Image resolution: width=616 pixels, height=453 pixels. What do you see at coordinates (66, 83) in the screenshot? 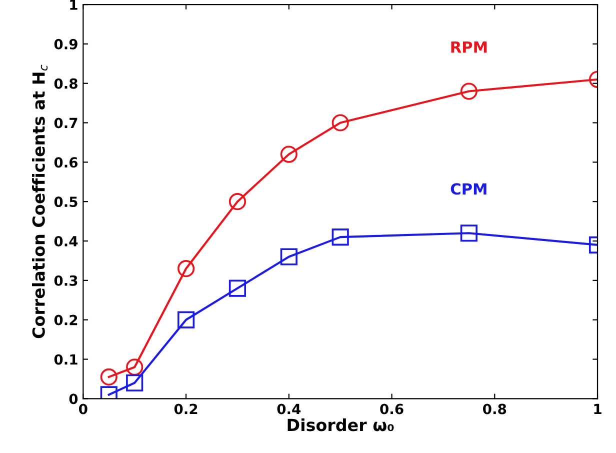
I see `y-tick-label: 0.8` at bounding box center [66, 83].